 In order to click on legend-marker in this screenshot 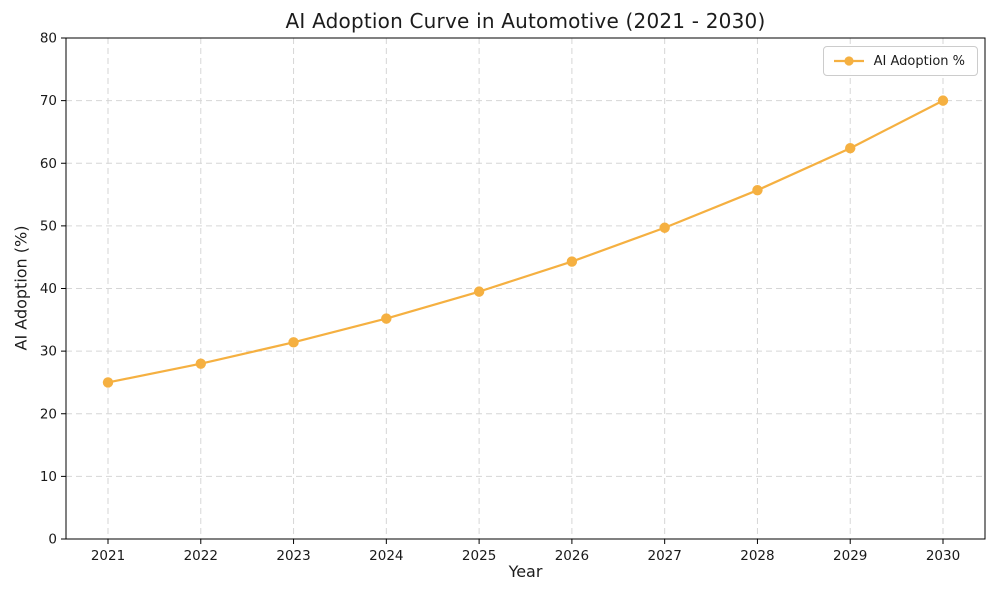, I will do `click(849, 61)`.